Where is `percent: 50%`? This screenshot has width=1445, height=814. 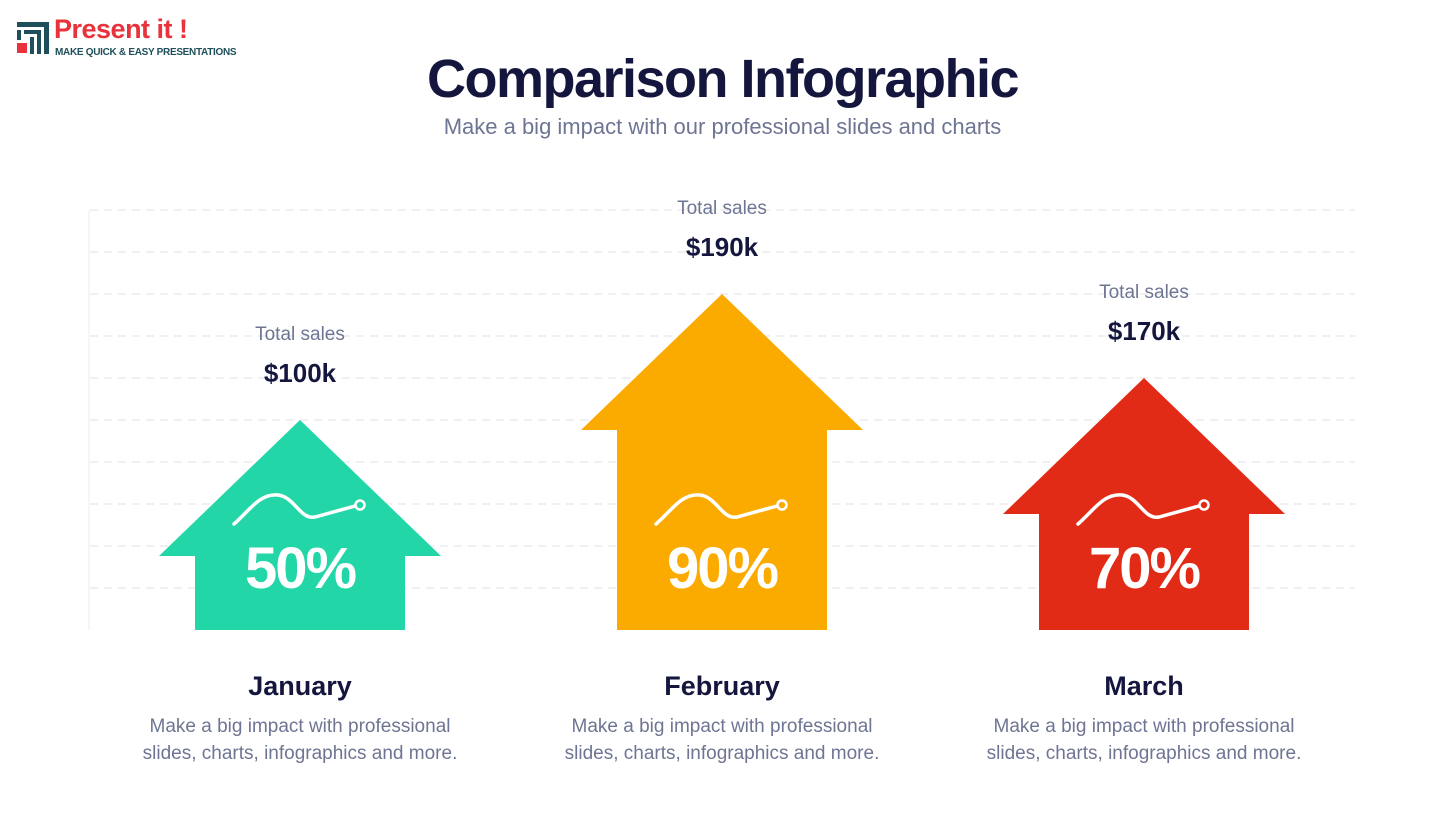
percent: 50% is located at coordinates (300, 568).